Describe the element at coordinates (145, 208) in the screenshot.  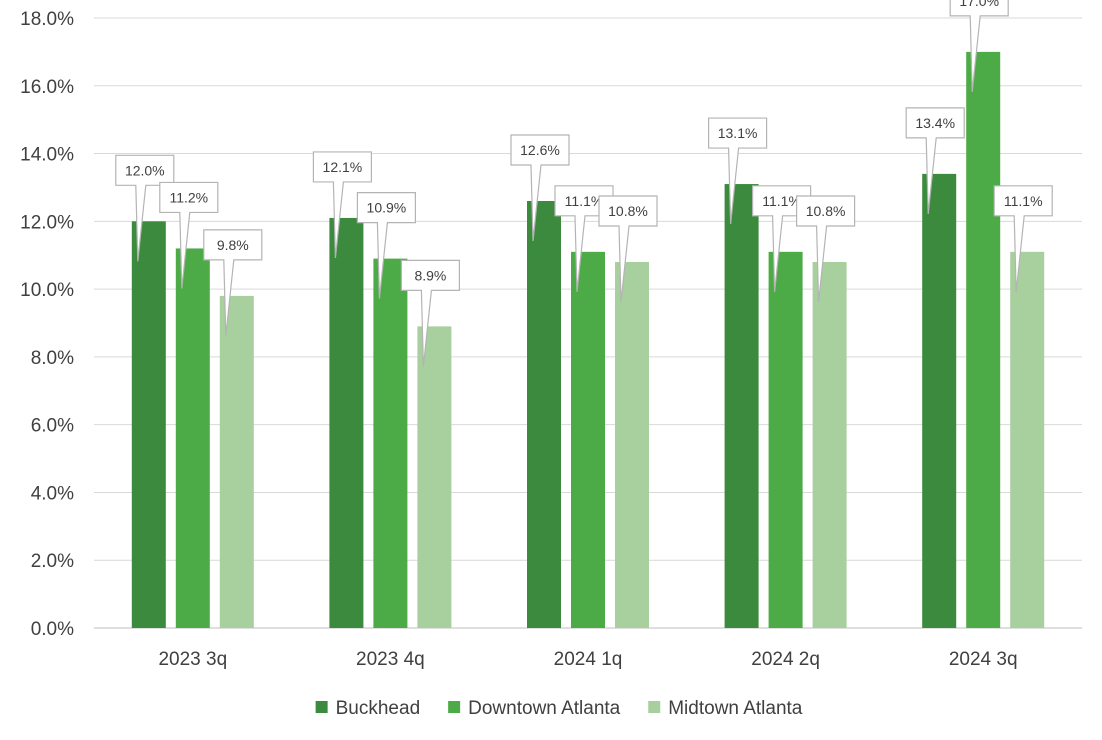
I see `data-label: 12.0%` at that location.